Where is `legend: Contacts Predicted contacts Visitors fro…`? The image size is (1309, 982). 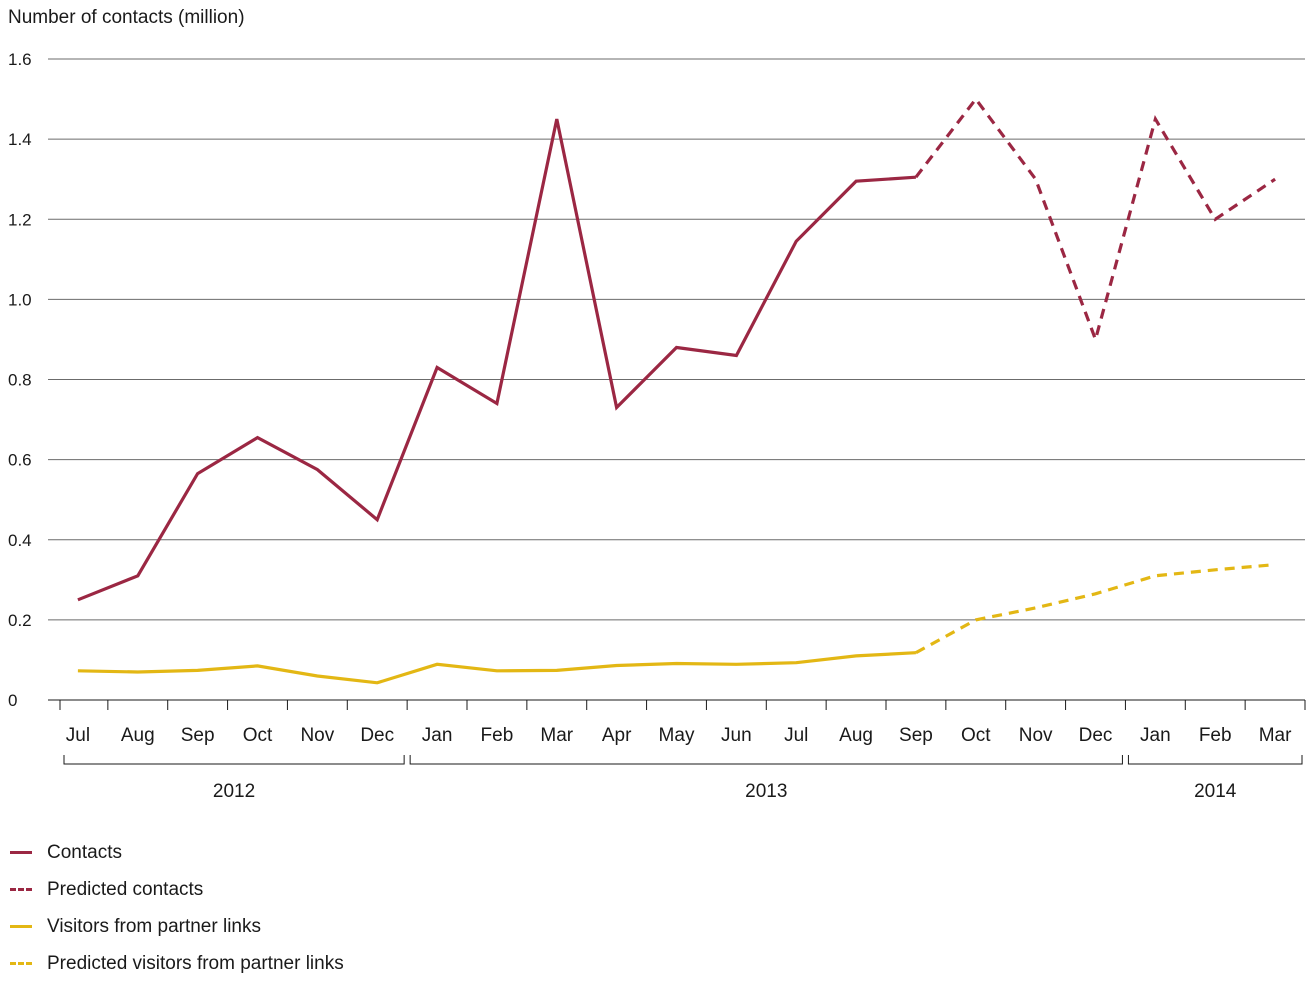 legend: Contacts Predicted contacts Visitors fro… is located at coordinates (177, 908).